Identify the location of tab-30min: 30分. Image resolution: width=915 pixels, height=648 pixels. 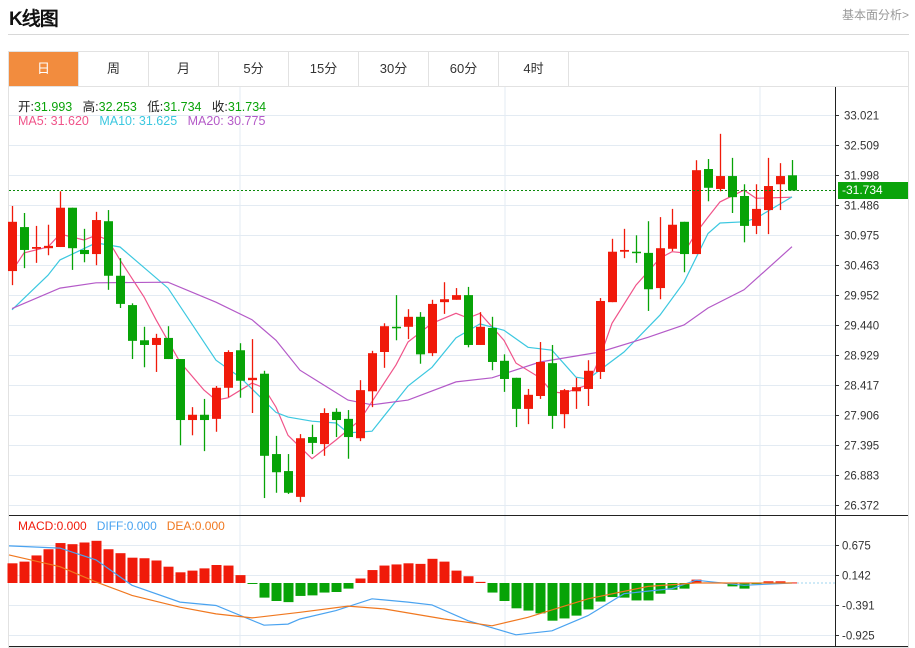
(394, 69).